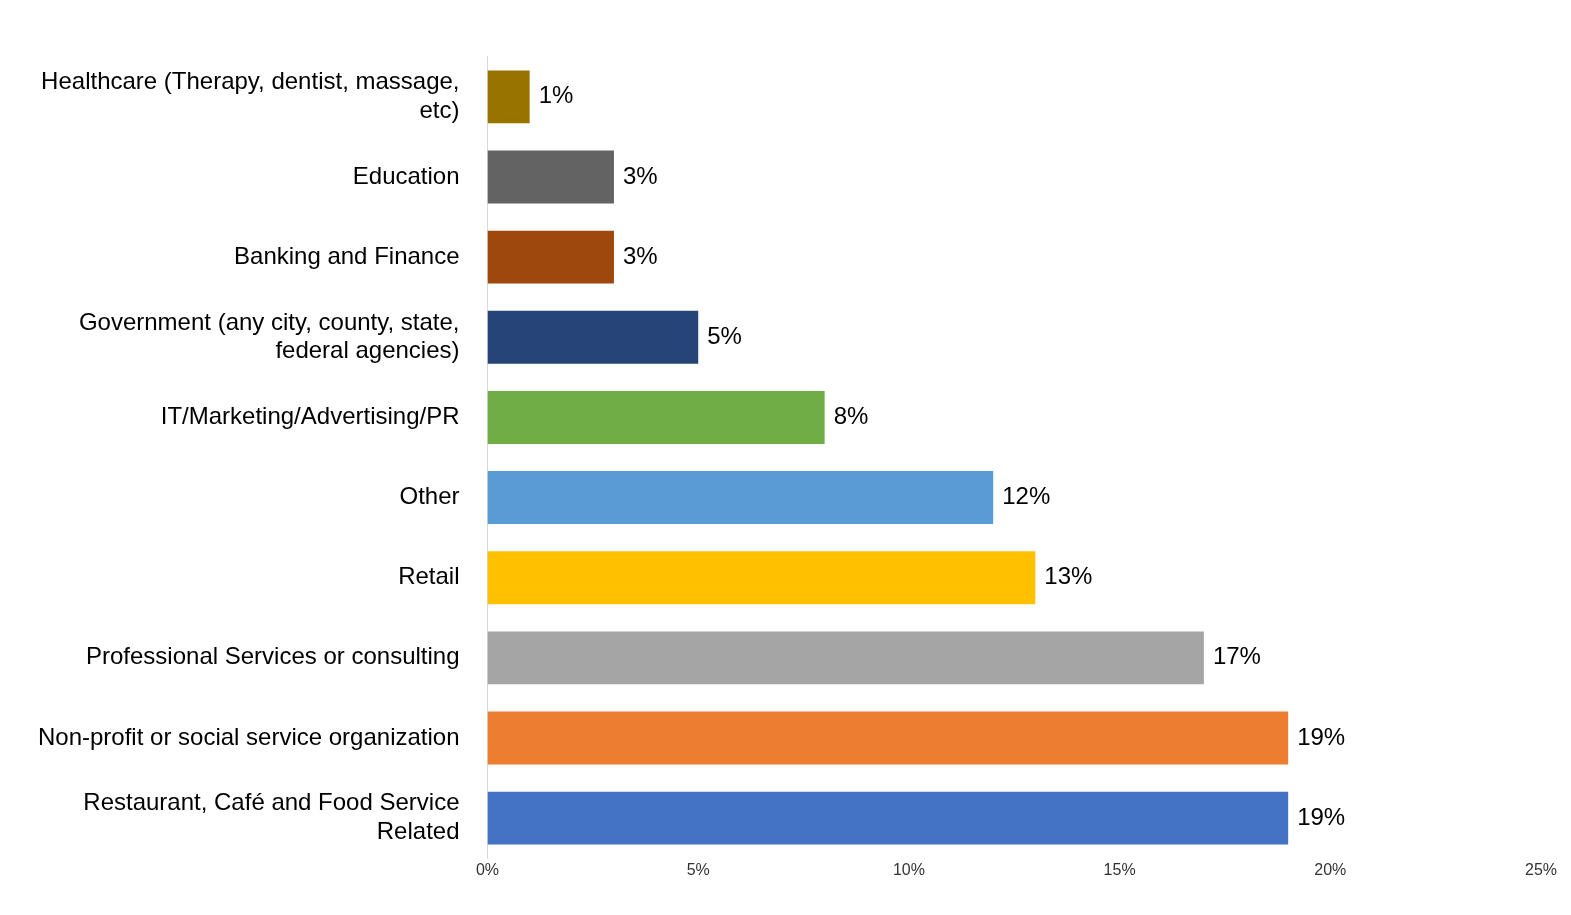 The width and height of the screenshot is (1571, 915). What do you see at coordinates (269, 335) in the screenshot?
I see `y-tick-label: Government (any city, county, state, federal agencies)` at bounding box center [269, 335].